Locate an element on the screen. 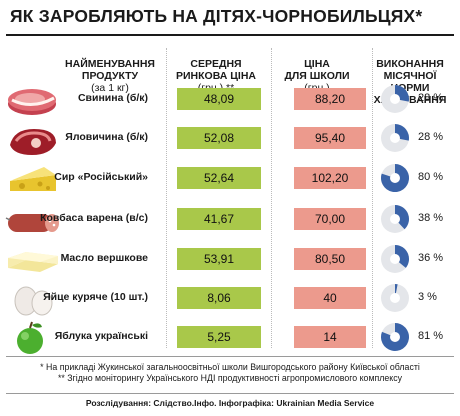 Image resolution: width=460 pixels, height=416 pixels. norm-percent: 80 % is located at coordinates (431, 177).